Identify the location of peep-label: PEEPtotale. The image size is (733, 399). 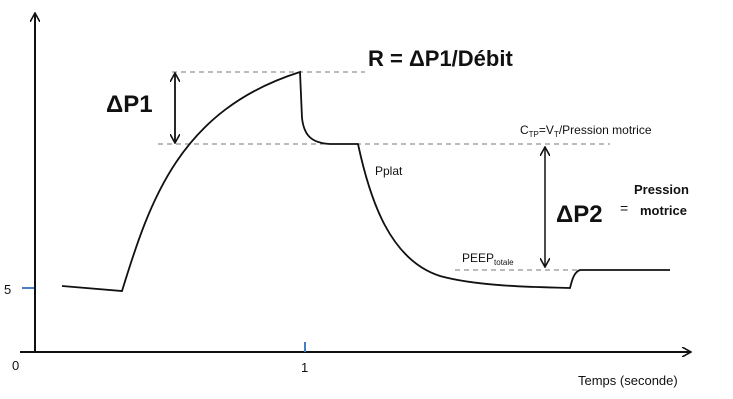
(488, 259).